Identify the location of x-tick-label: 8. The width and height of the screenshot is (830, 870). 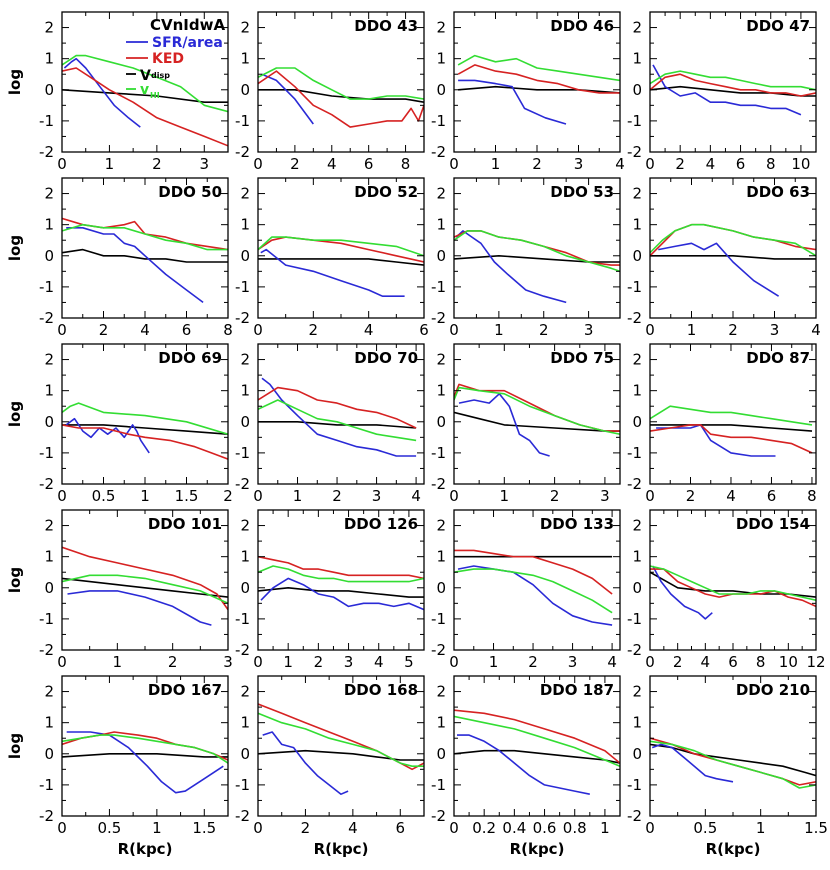
(812, 496).